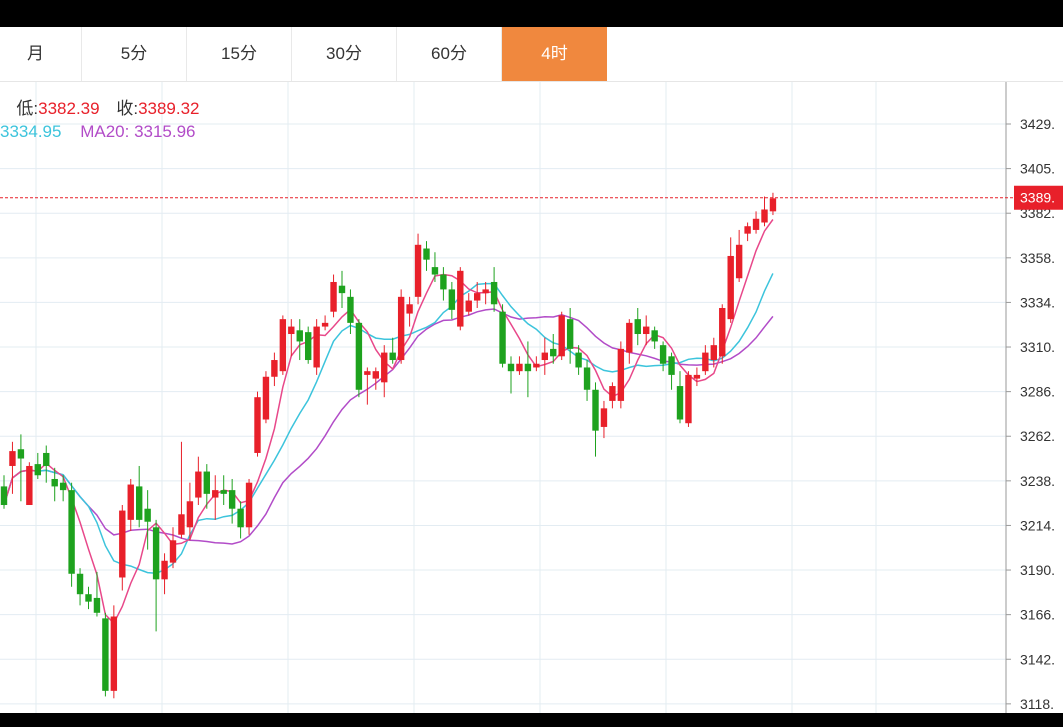  Describe the element at coordinates (344, 54) in the screenshot. I see `tab-30min: 30分` at that location.